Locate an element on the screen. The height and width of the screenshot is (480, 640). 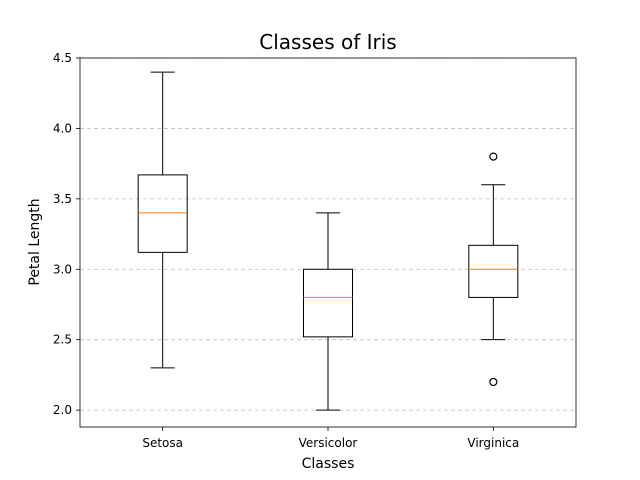
x-tick-label: Setosa is located at coordinates (162, 443).